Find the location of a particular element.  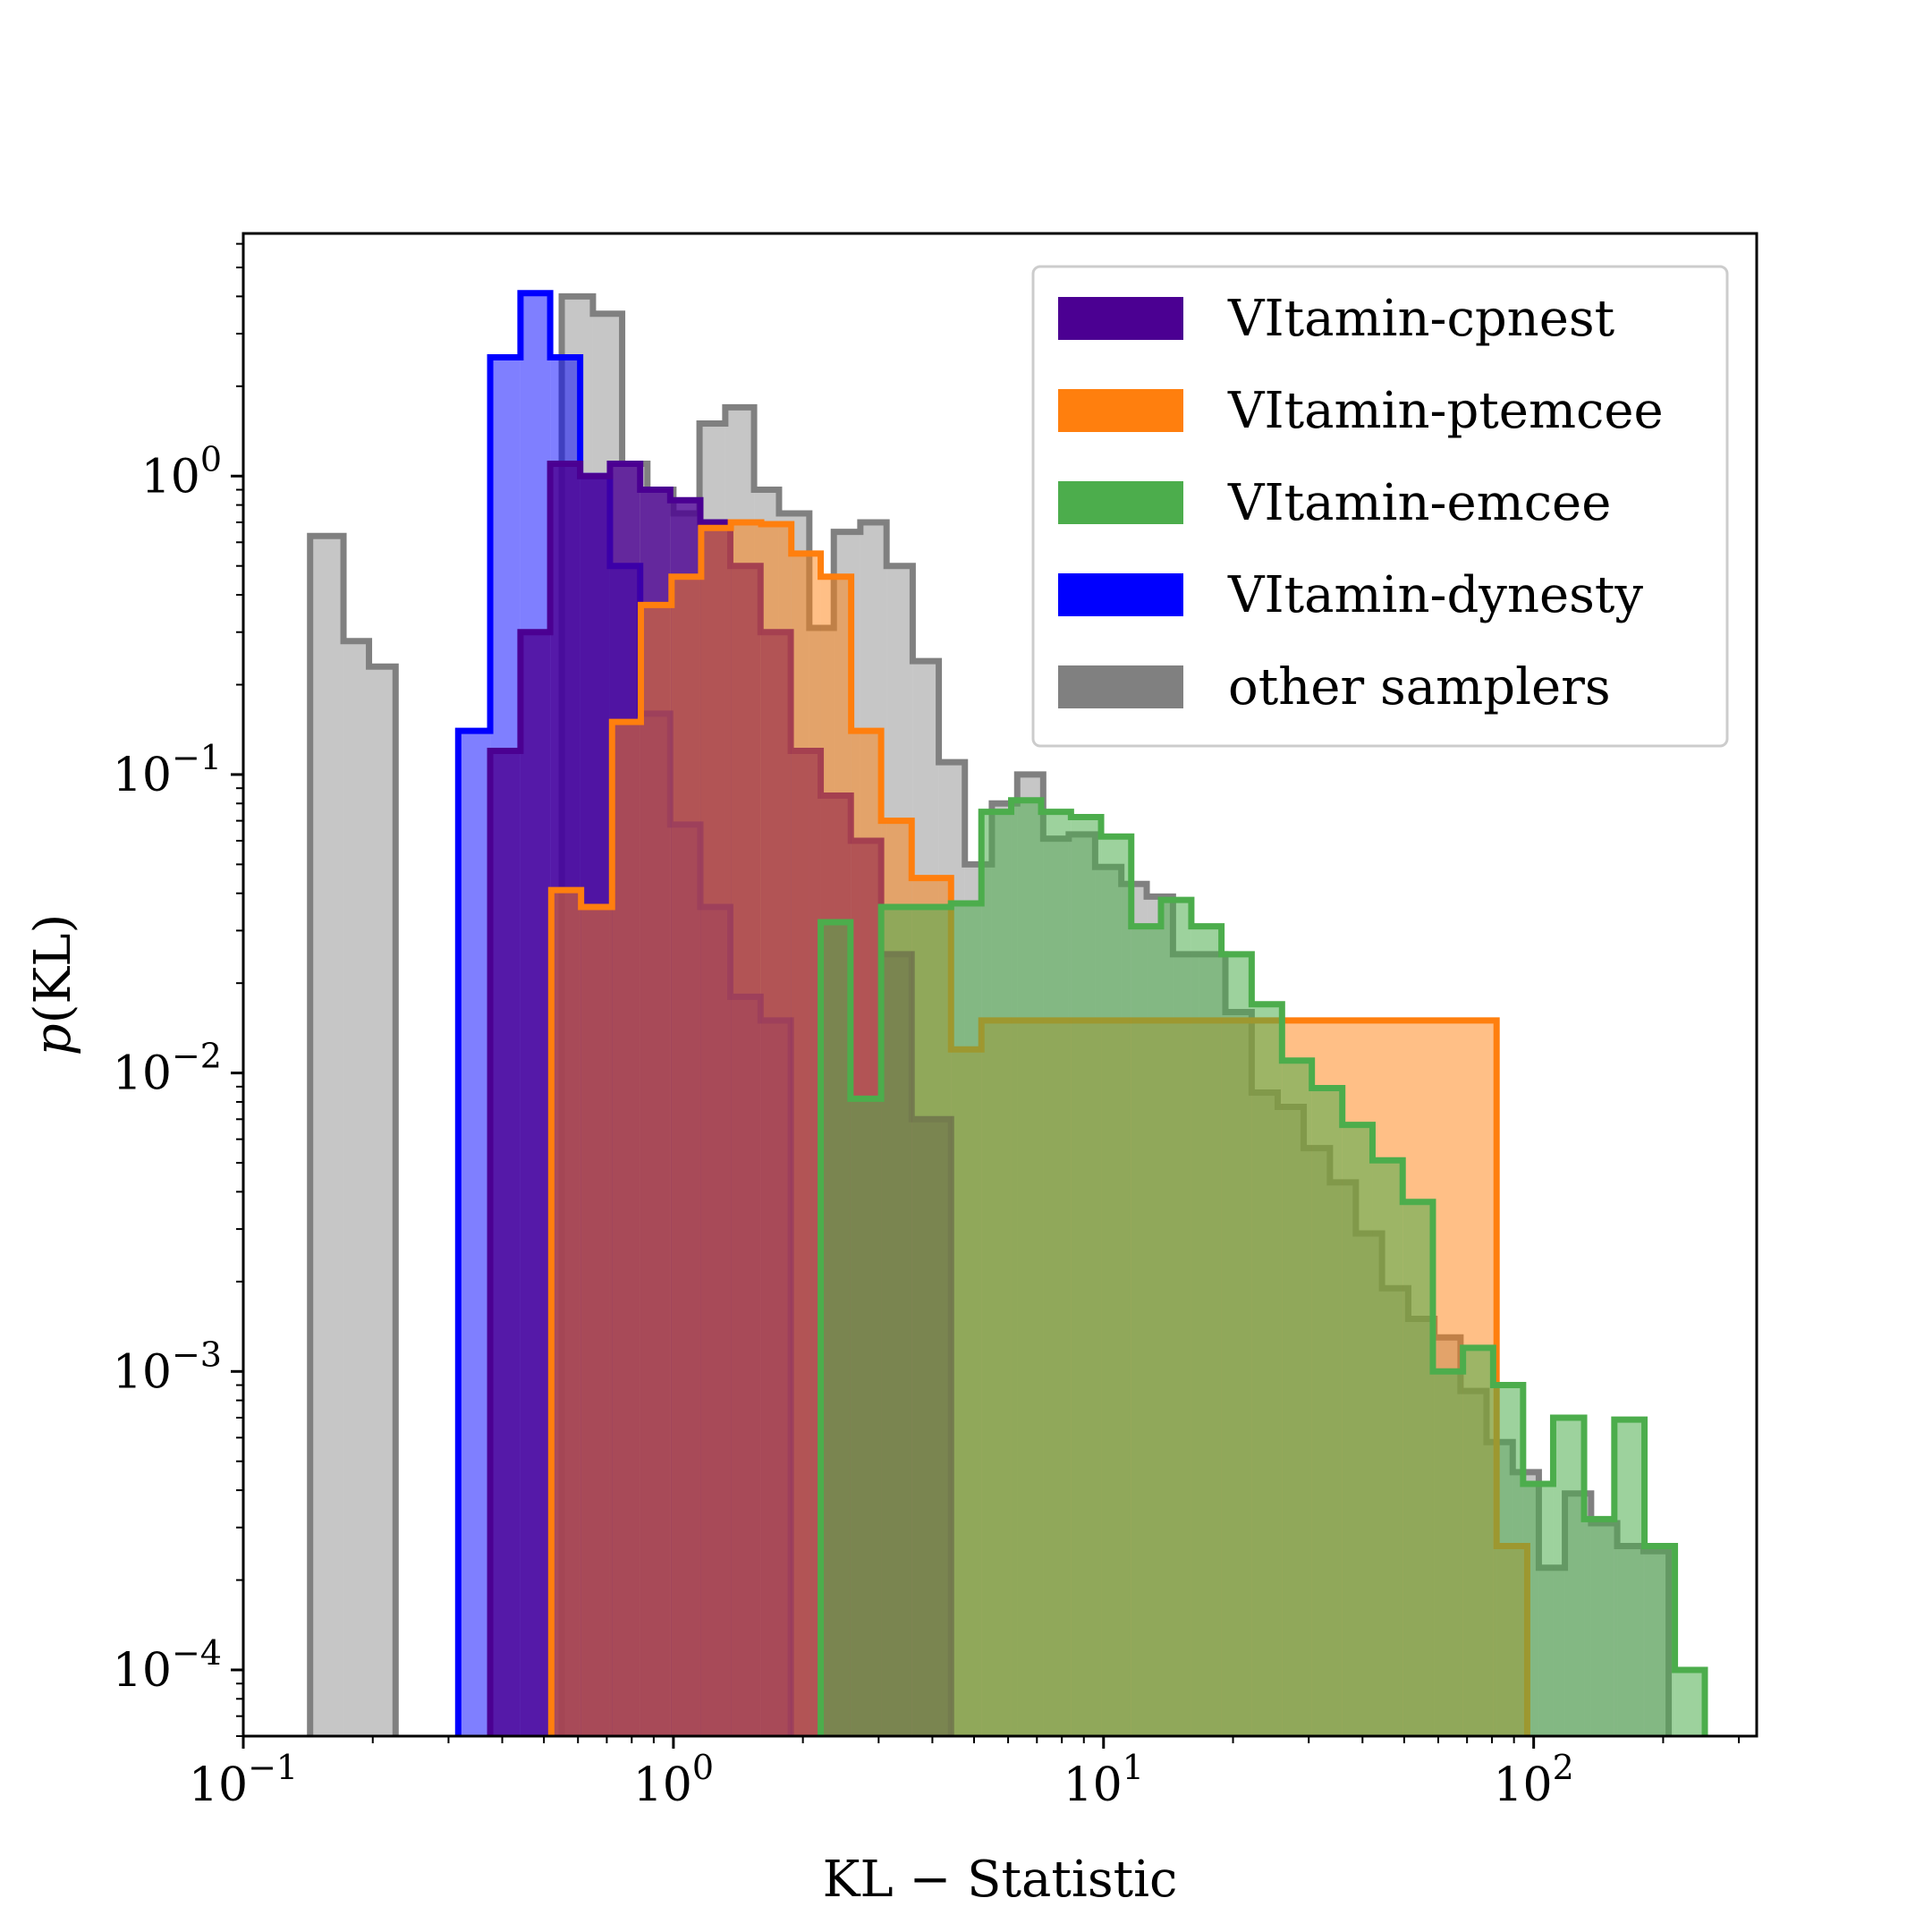

legend-label: VItamin-cpnest is located at coordinates (1421, 319).